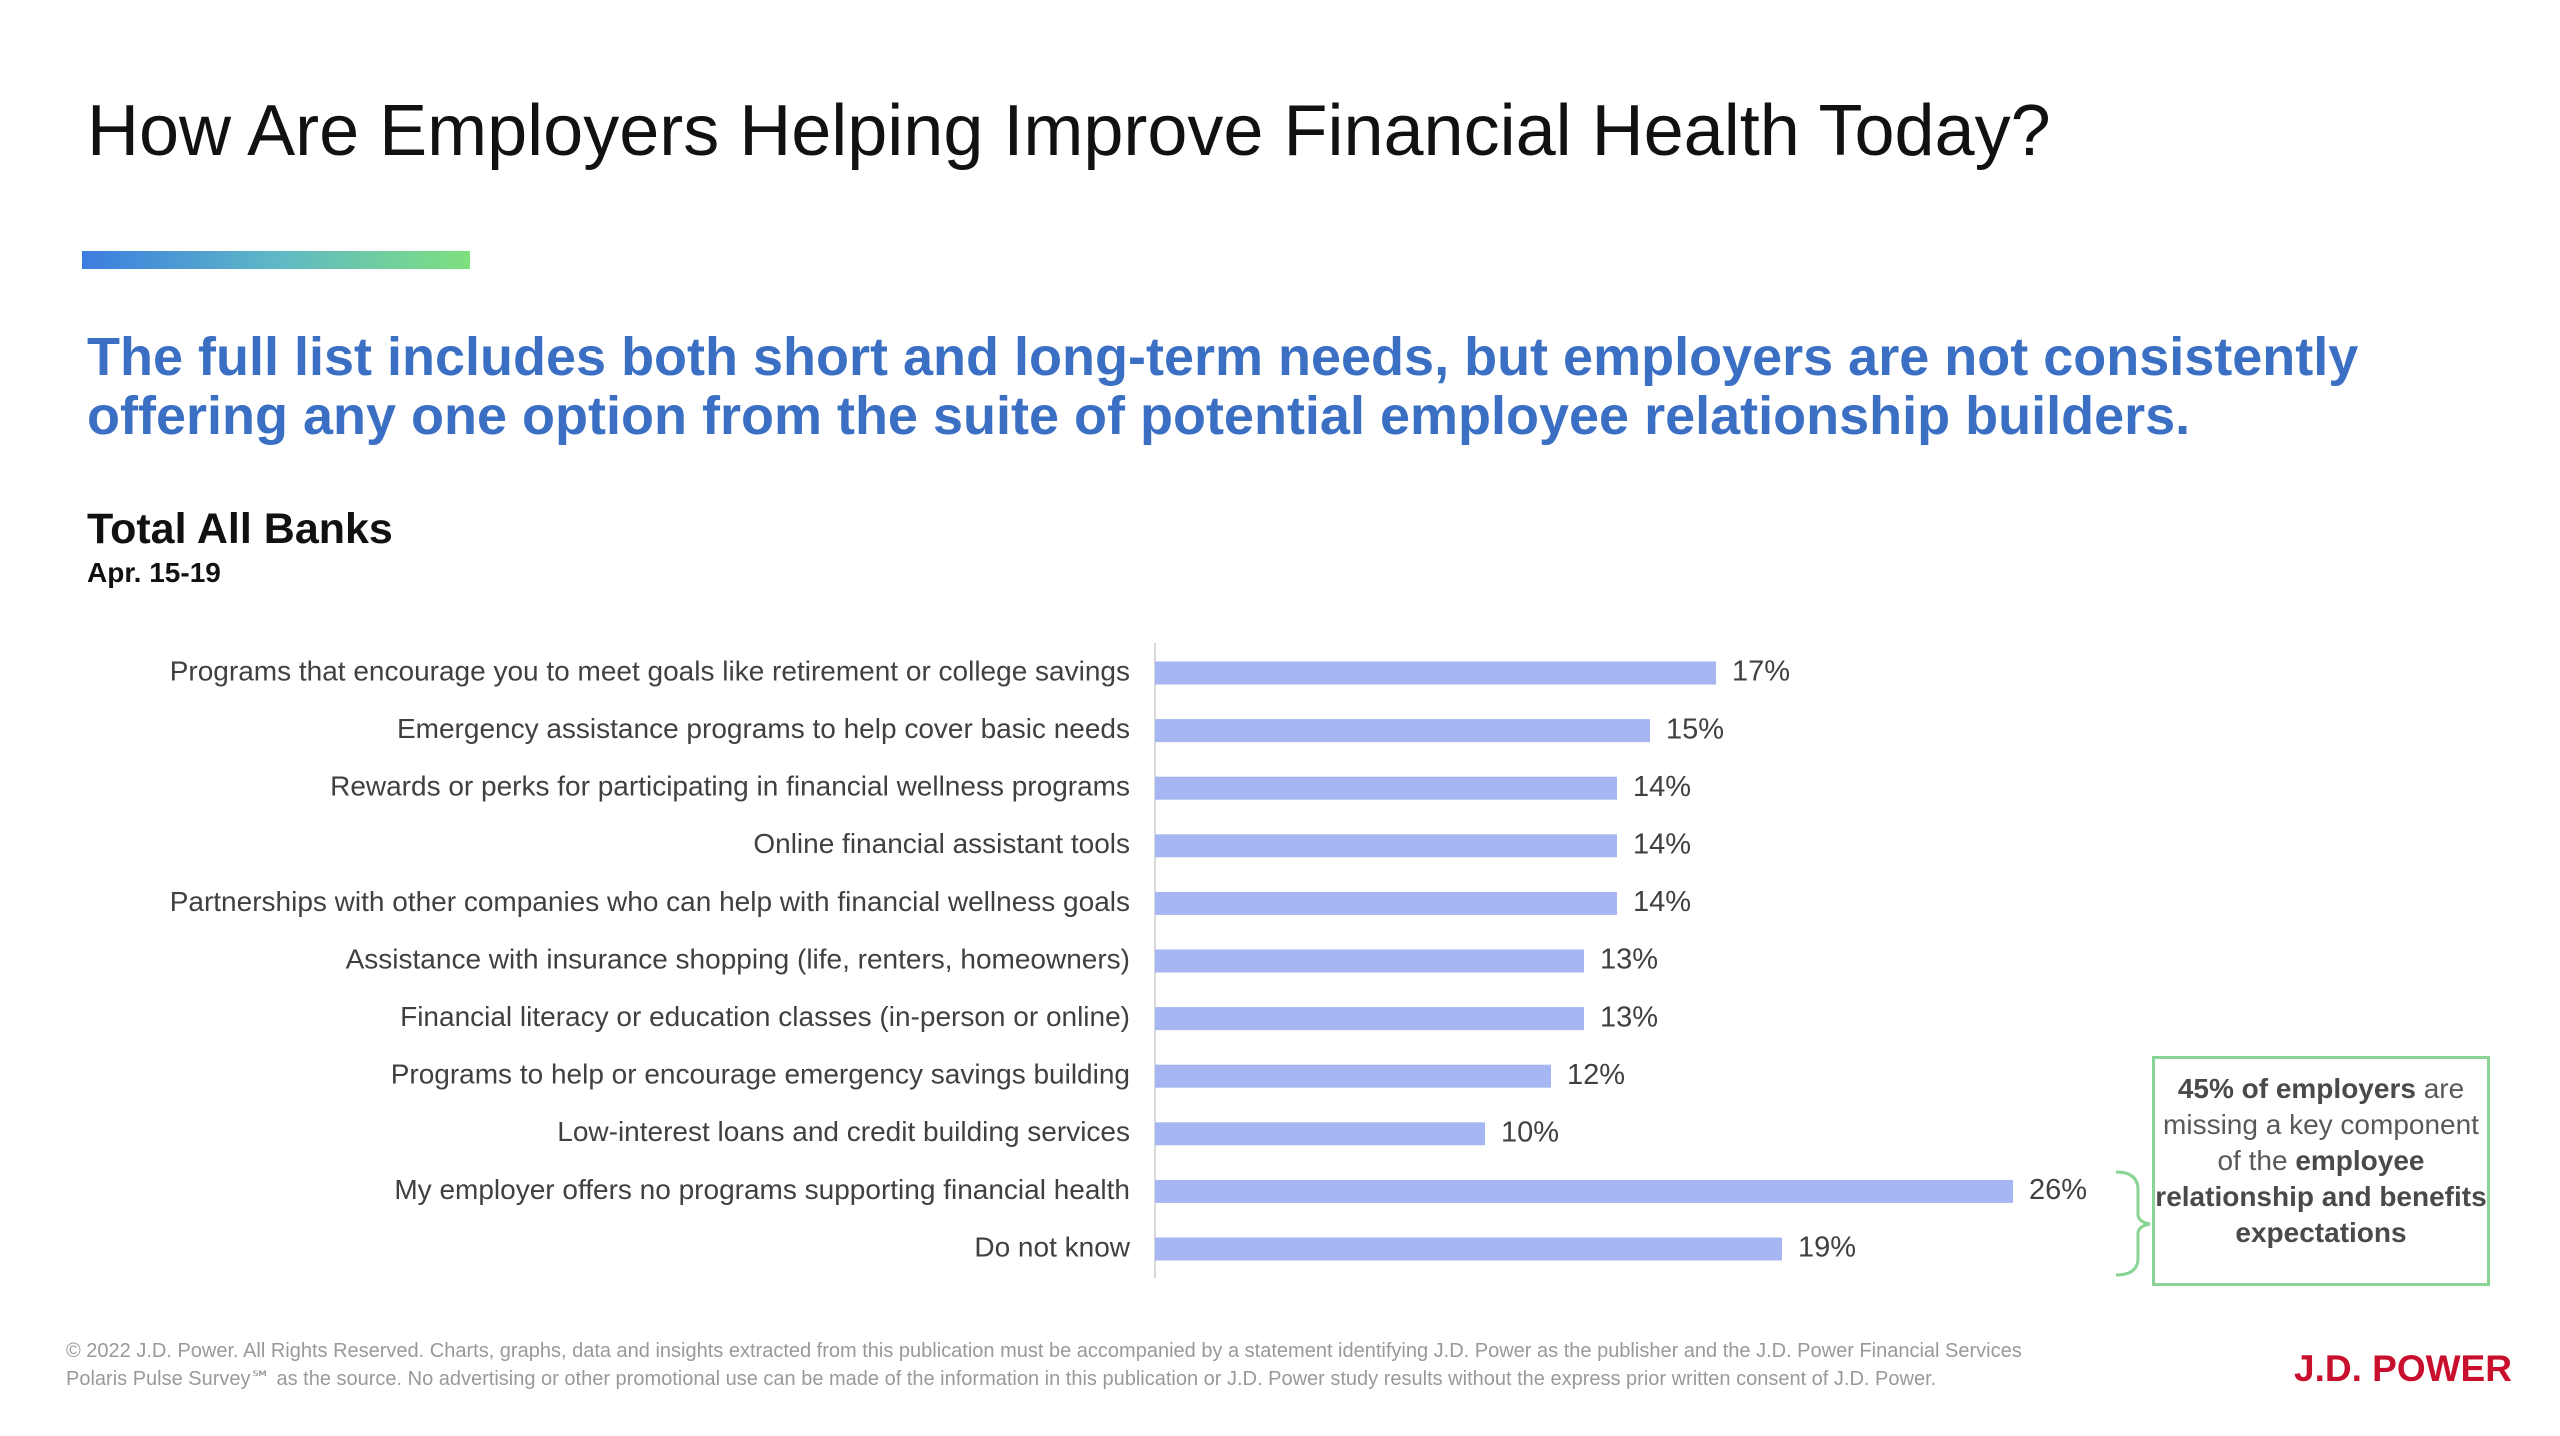  Describe the element at coordinates (941, 843) in the screenshot. I see `category-label: Online financial assistant tools` at that location.